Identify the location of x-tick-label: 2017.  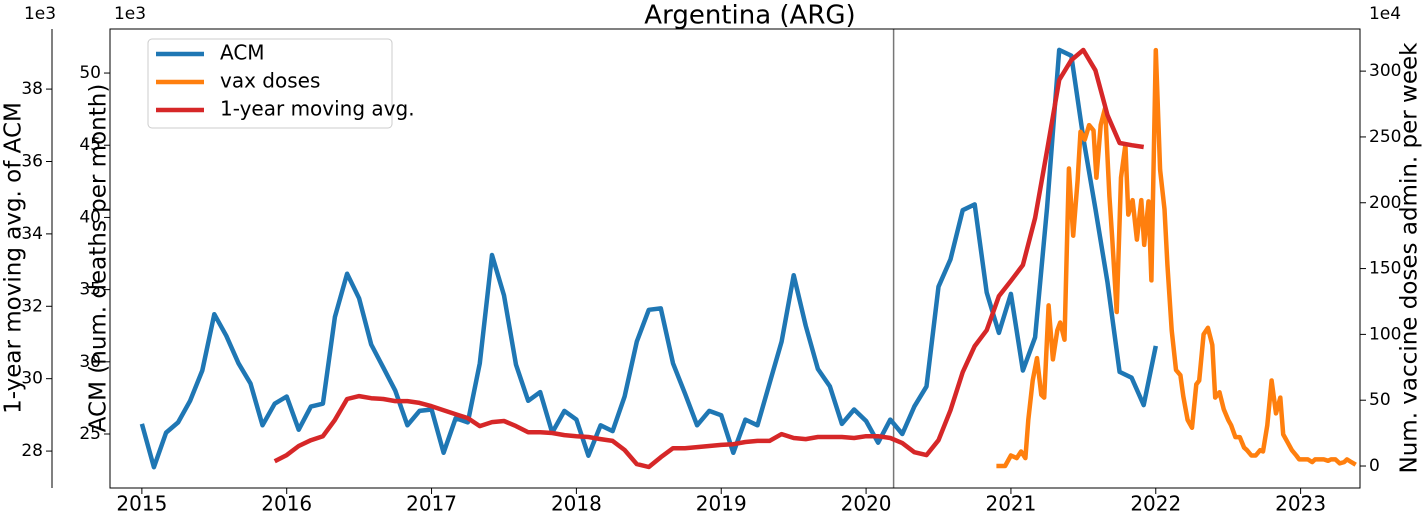
(431, 503).